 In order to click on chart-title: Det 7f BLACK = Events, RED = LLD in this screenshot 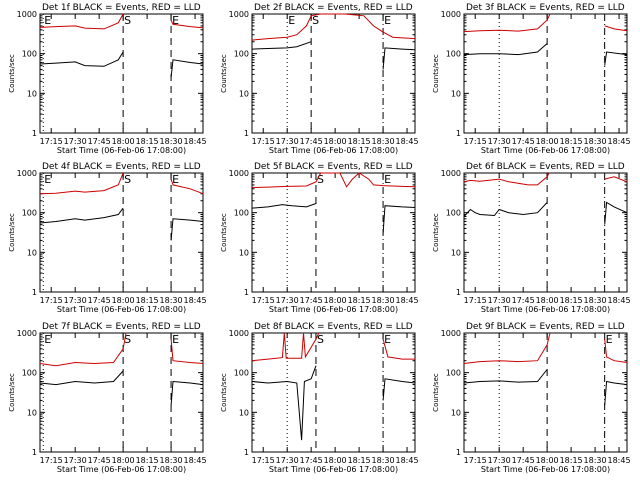, I will do `click(121, 327)`.